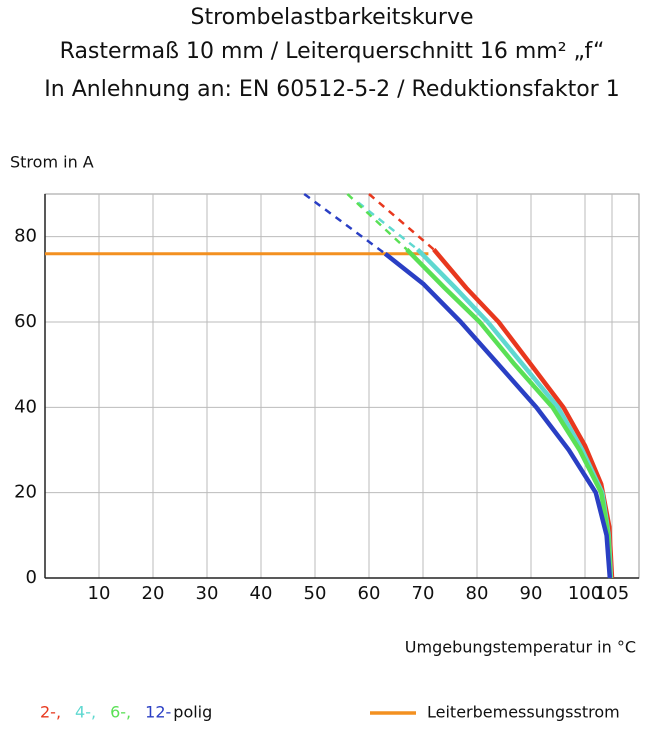 The width and height of the screenshot is (664, 743). Describe the element at coordinates (612, 593) in the screenshot. I see `x-tick-label: 105` at that location.